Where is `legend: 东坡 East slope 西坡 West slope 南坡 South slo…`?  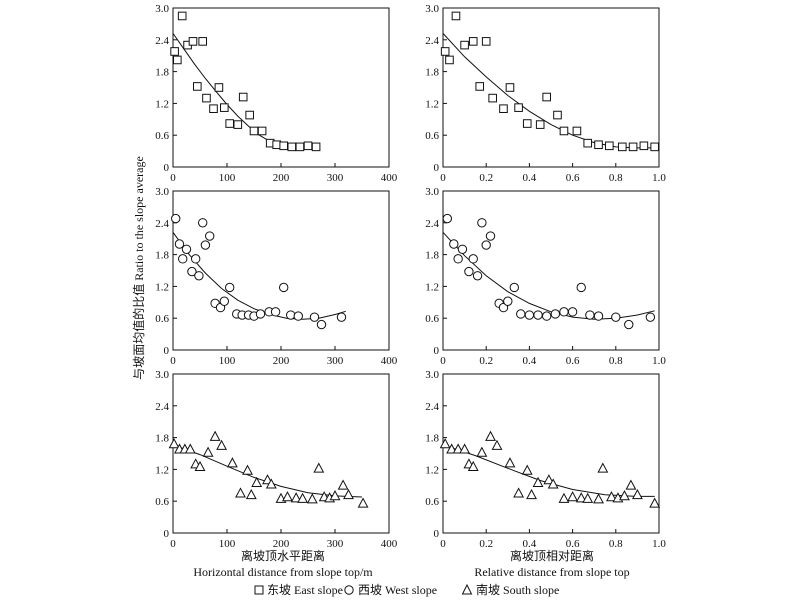 legend: 东坡 East slope 西坡 West slope 南坡 South slo… is located at coordinates (406, 589).